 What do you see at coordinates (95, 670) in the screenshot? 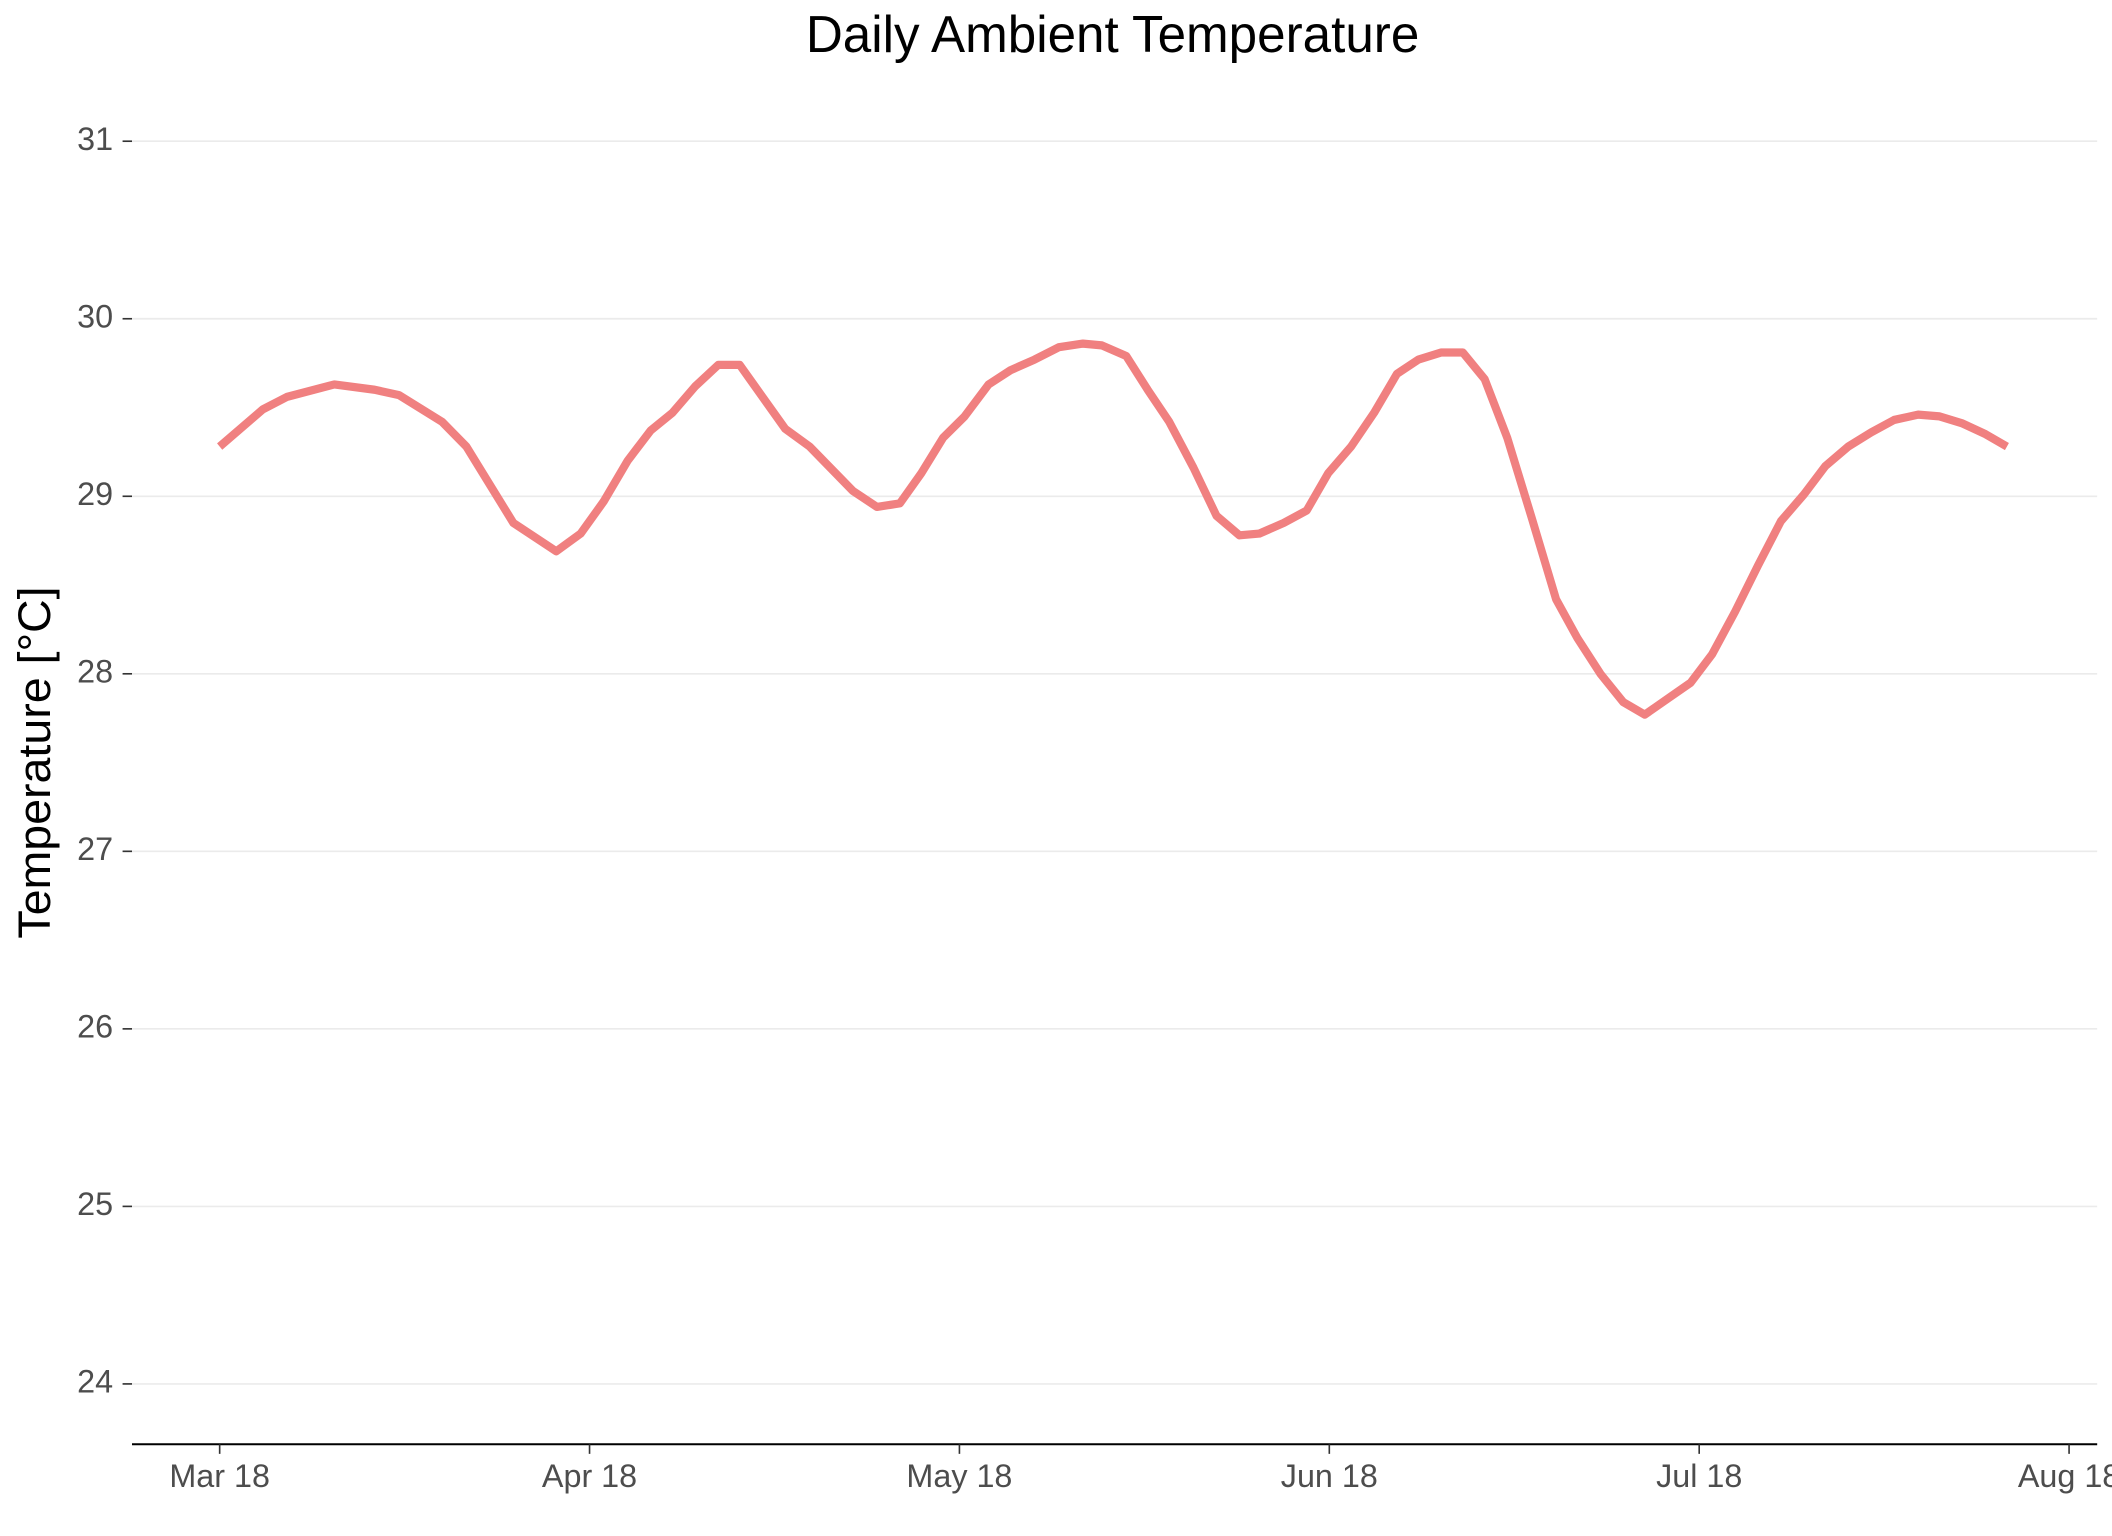
I see `y-tick-label: 28` at bounding box center [95, 670].